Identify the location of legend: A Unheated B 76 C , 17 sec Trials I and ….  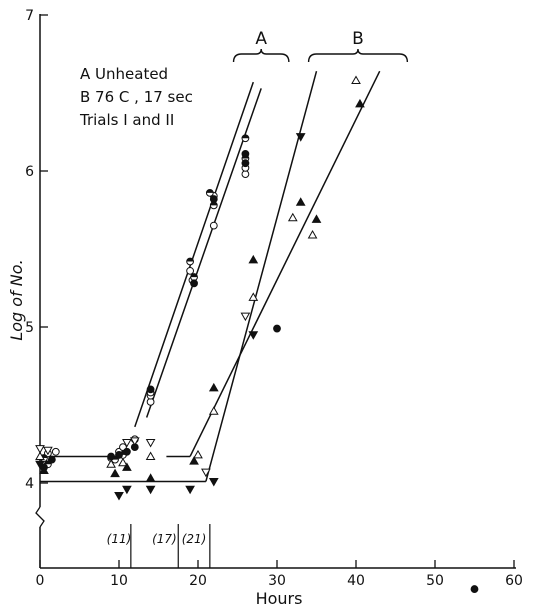
(136, 97).